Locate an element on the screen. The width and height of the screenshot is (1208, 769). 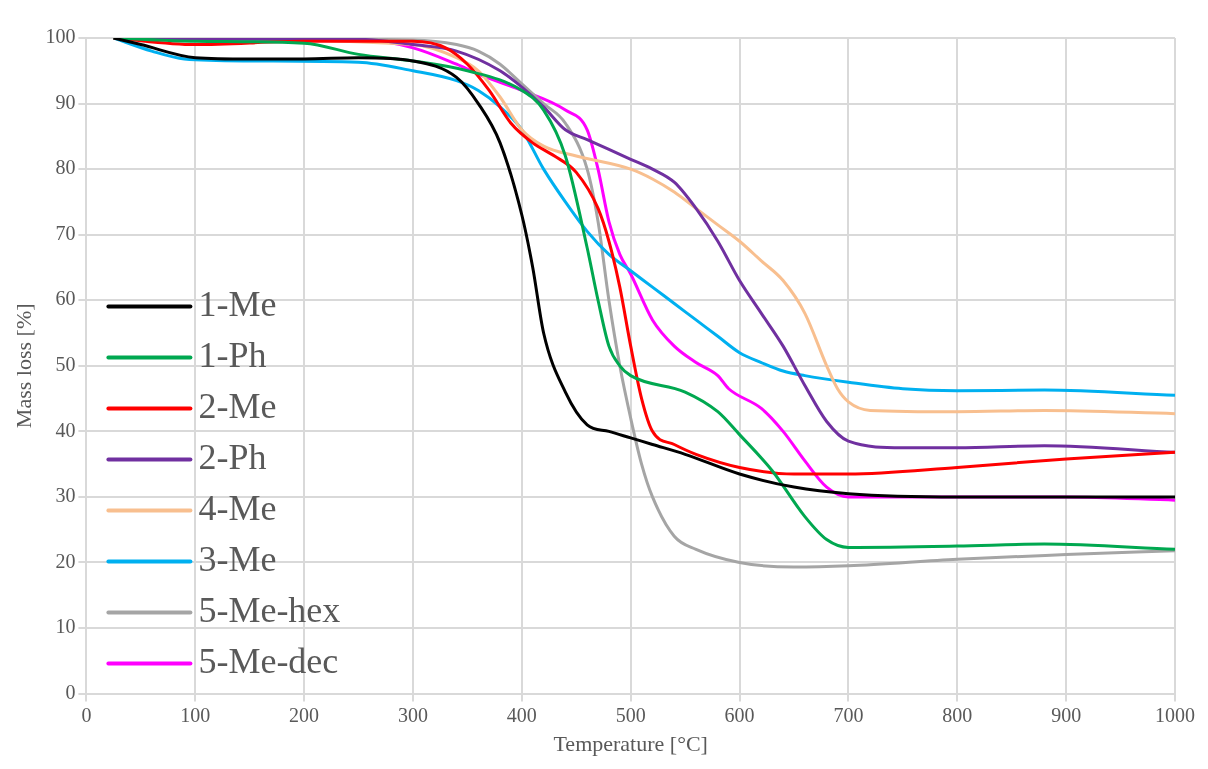
x-tick-label: 100 is located at coordinates (195, 714).